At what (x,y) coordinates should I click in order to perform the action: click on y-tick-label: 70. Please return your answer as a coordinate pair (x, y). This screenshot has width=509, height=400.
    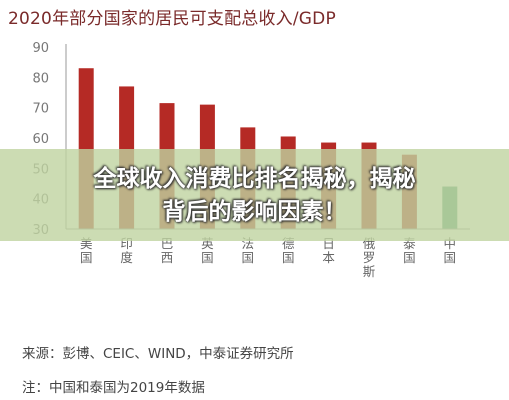
    Looking at the image, I should click on (40, 109).